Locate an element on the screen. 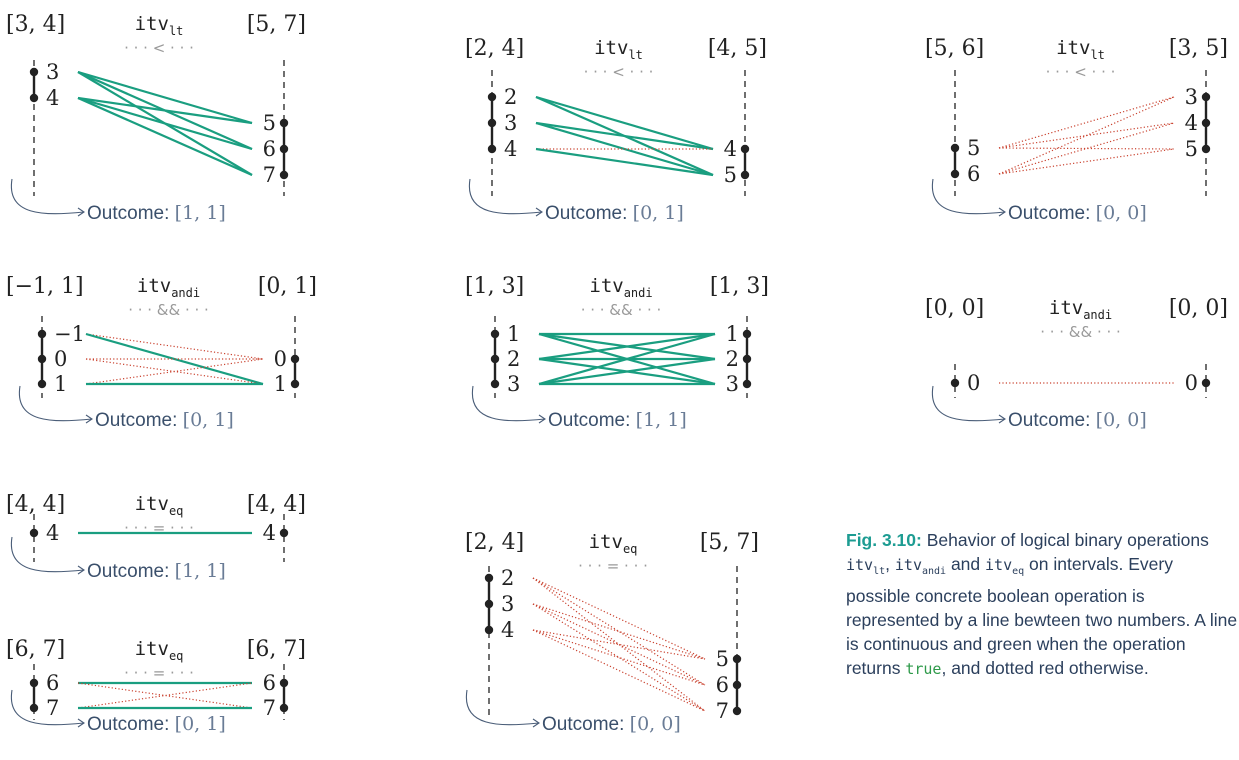 Image resolution: width=1239 pixels, height=760 pixels. left-value-label: 2 is located at coordinates (510, 97).